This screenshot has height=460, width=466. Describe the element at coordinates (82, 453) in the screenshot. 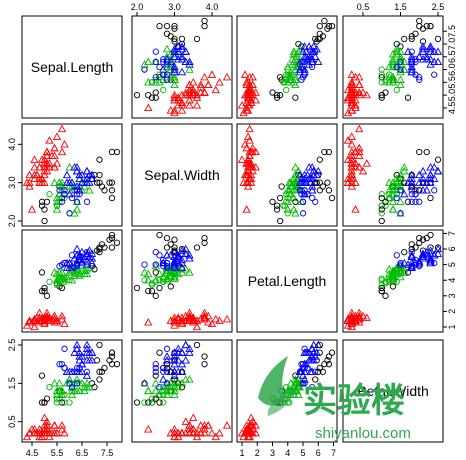

I see `bottom-axis-tick-label: 6.5` at that location.